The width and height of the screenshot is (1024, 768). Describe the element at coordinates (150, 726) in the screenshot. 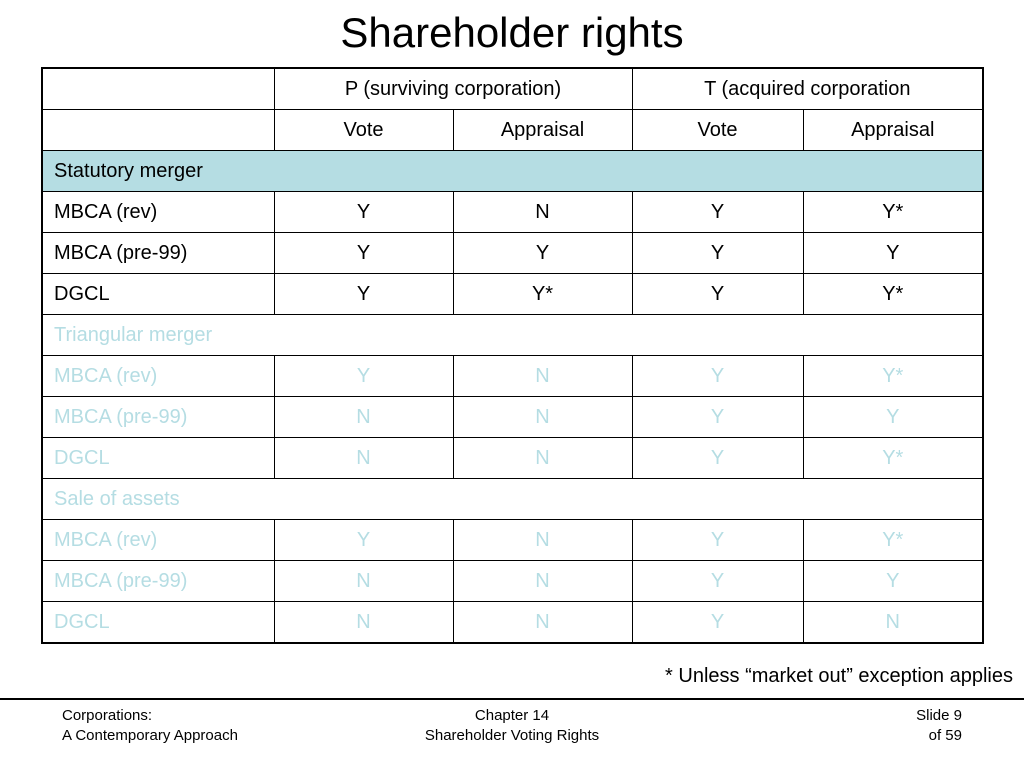

I see `footer-left: Corporations: A Contemporary Approach` at that location.